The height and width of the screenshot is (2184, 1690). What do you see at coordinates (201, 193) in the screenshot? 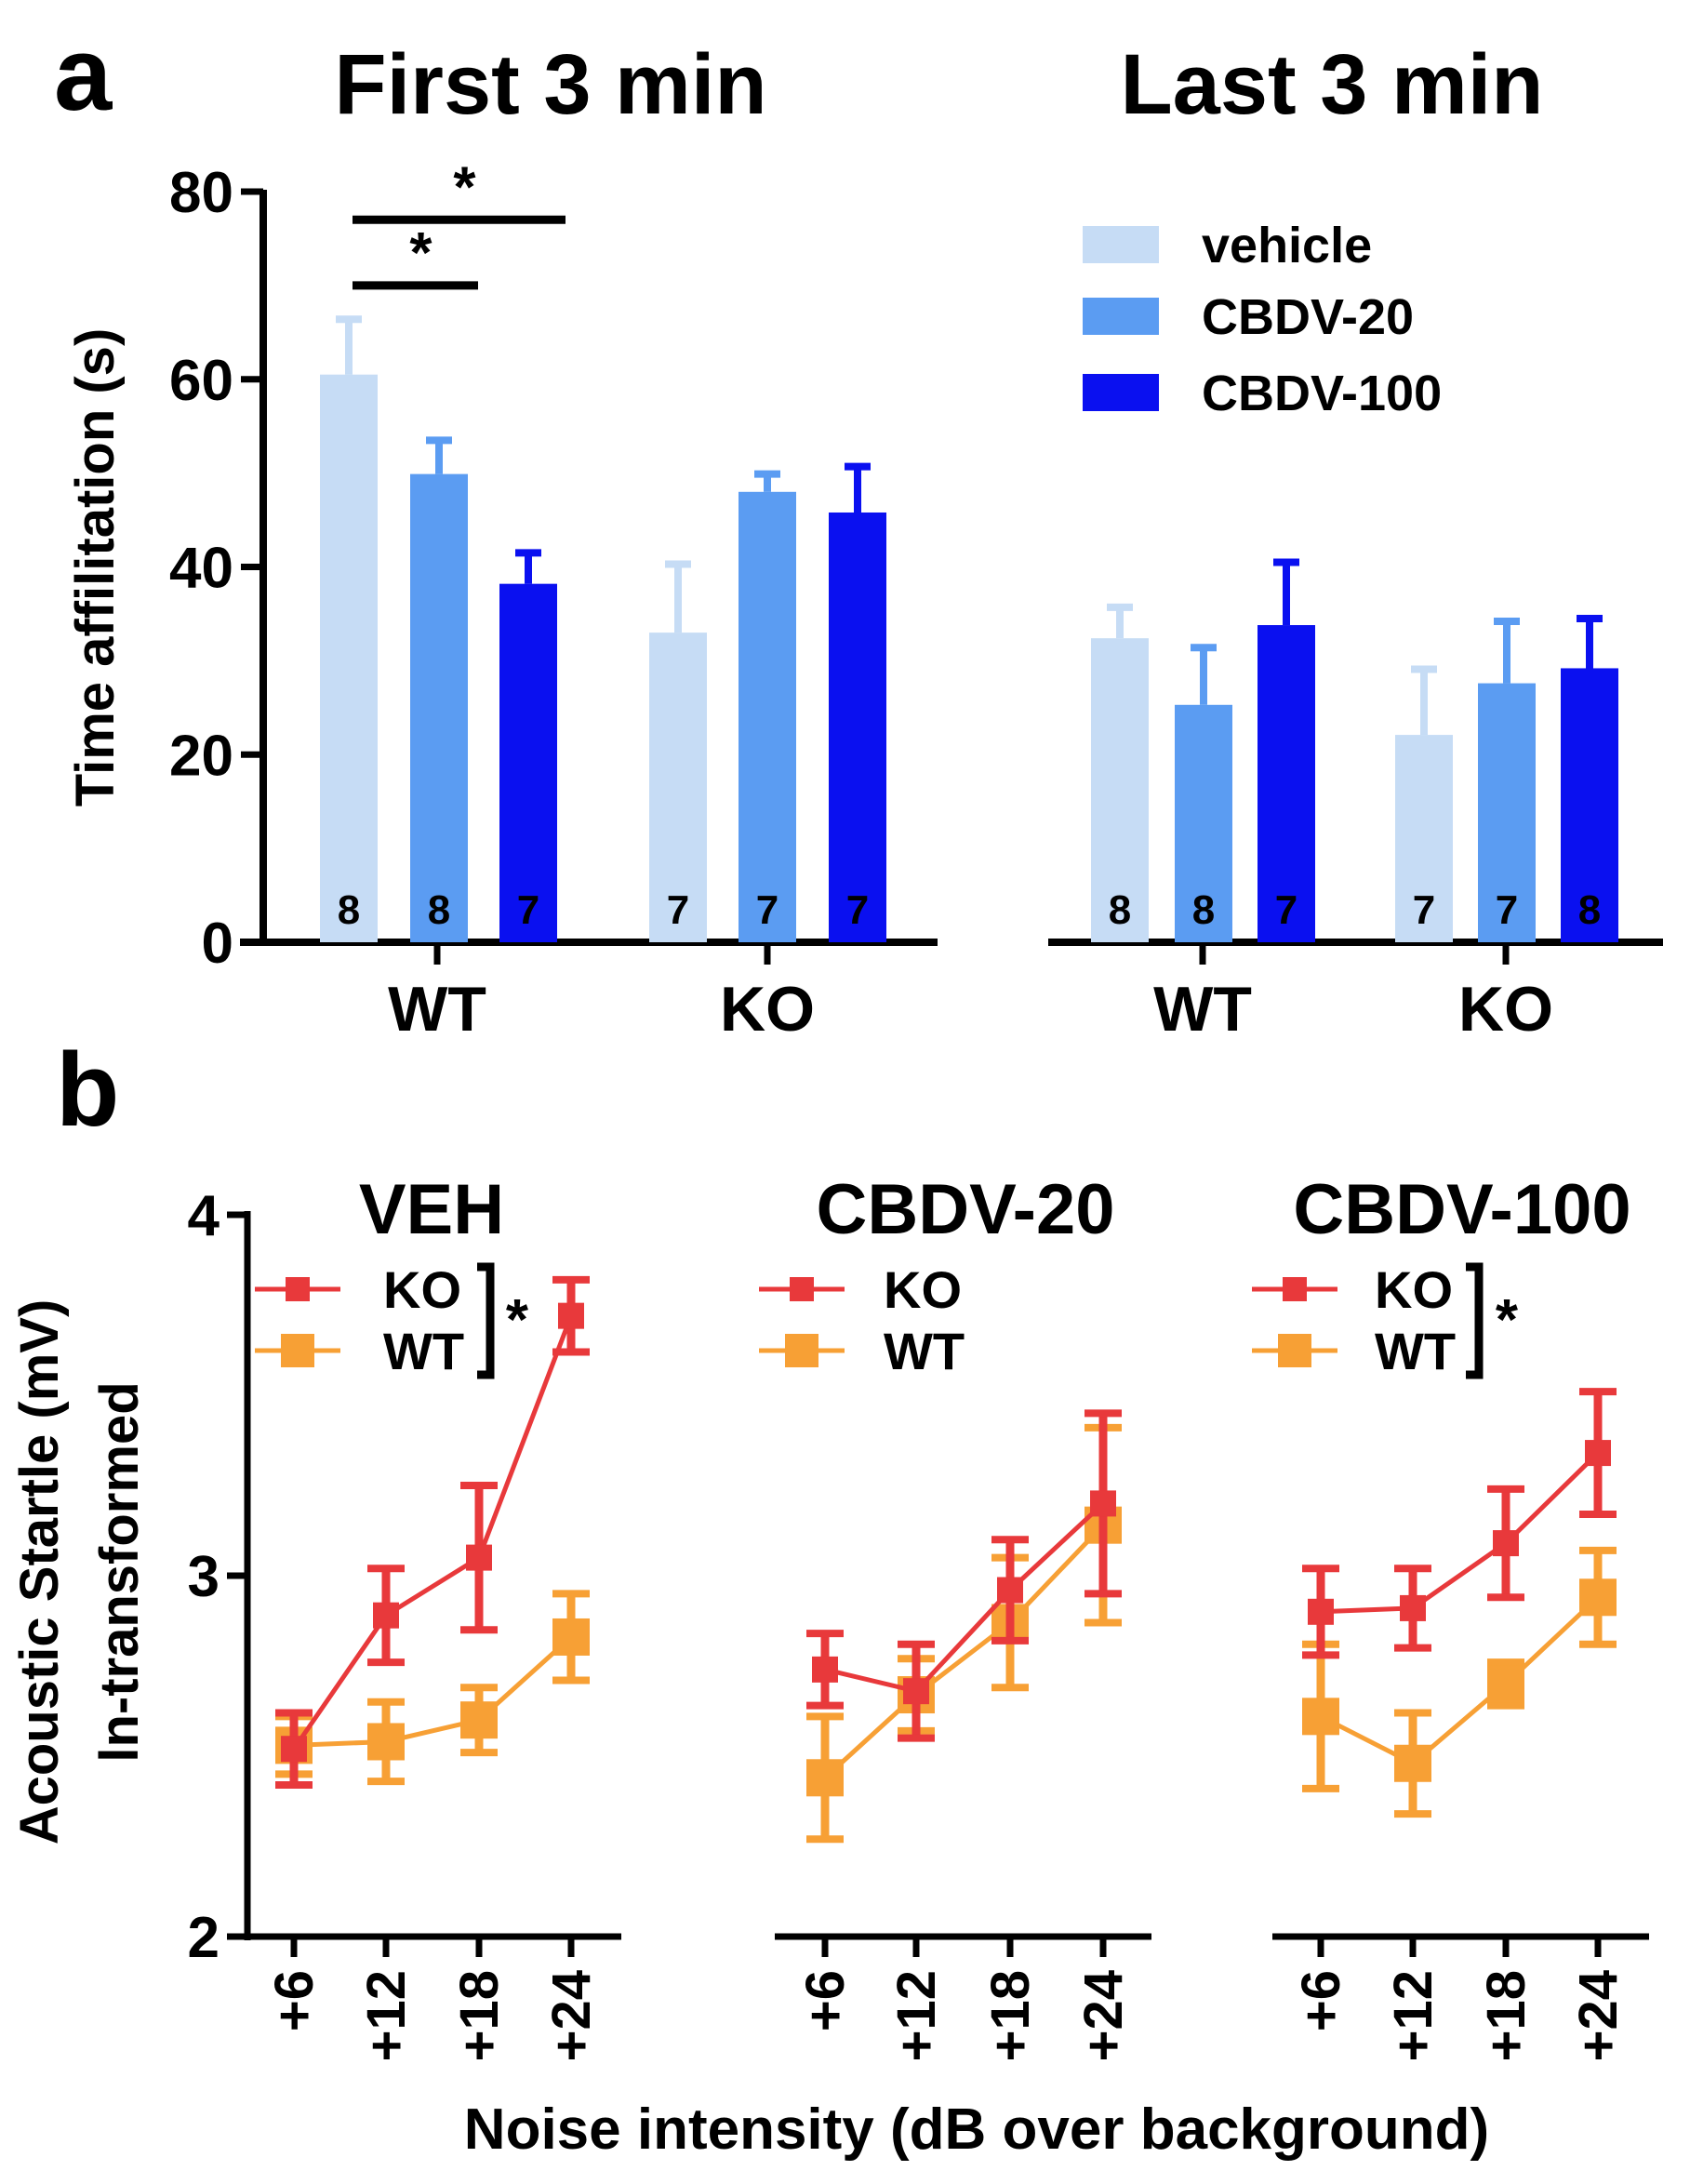
I see `y-tick-label: 80` at bounding box center [201, 193].